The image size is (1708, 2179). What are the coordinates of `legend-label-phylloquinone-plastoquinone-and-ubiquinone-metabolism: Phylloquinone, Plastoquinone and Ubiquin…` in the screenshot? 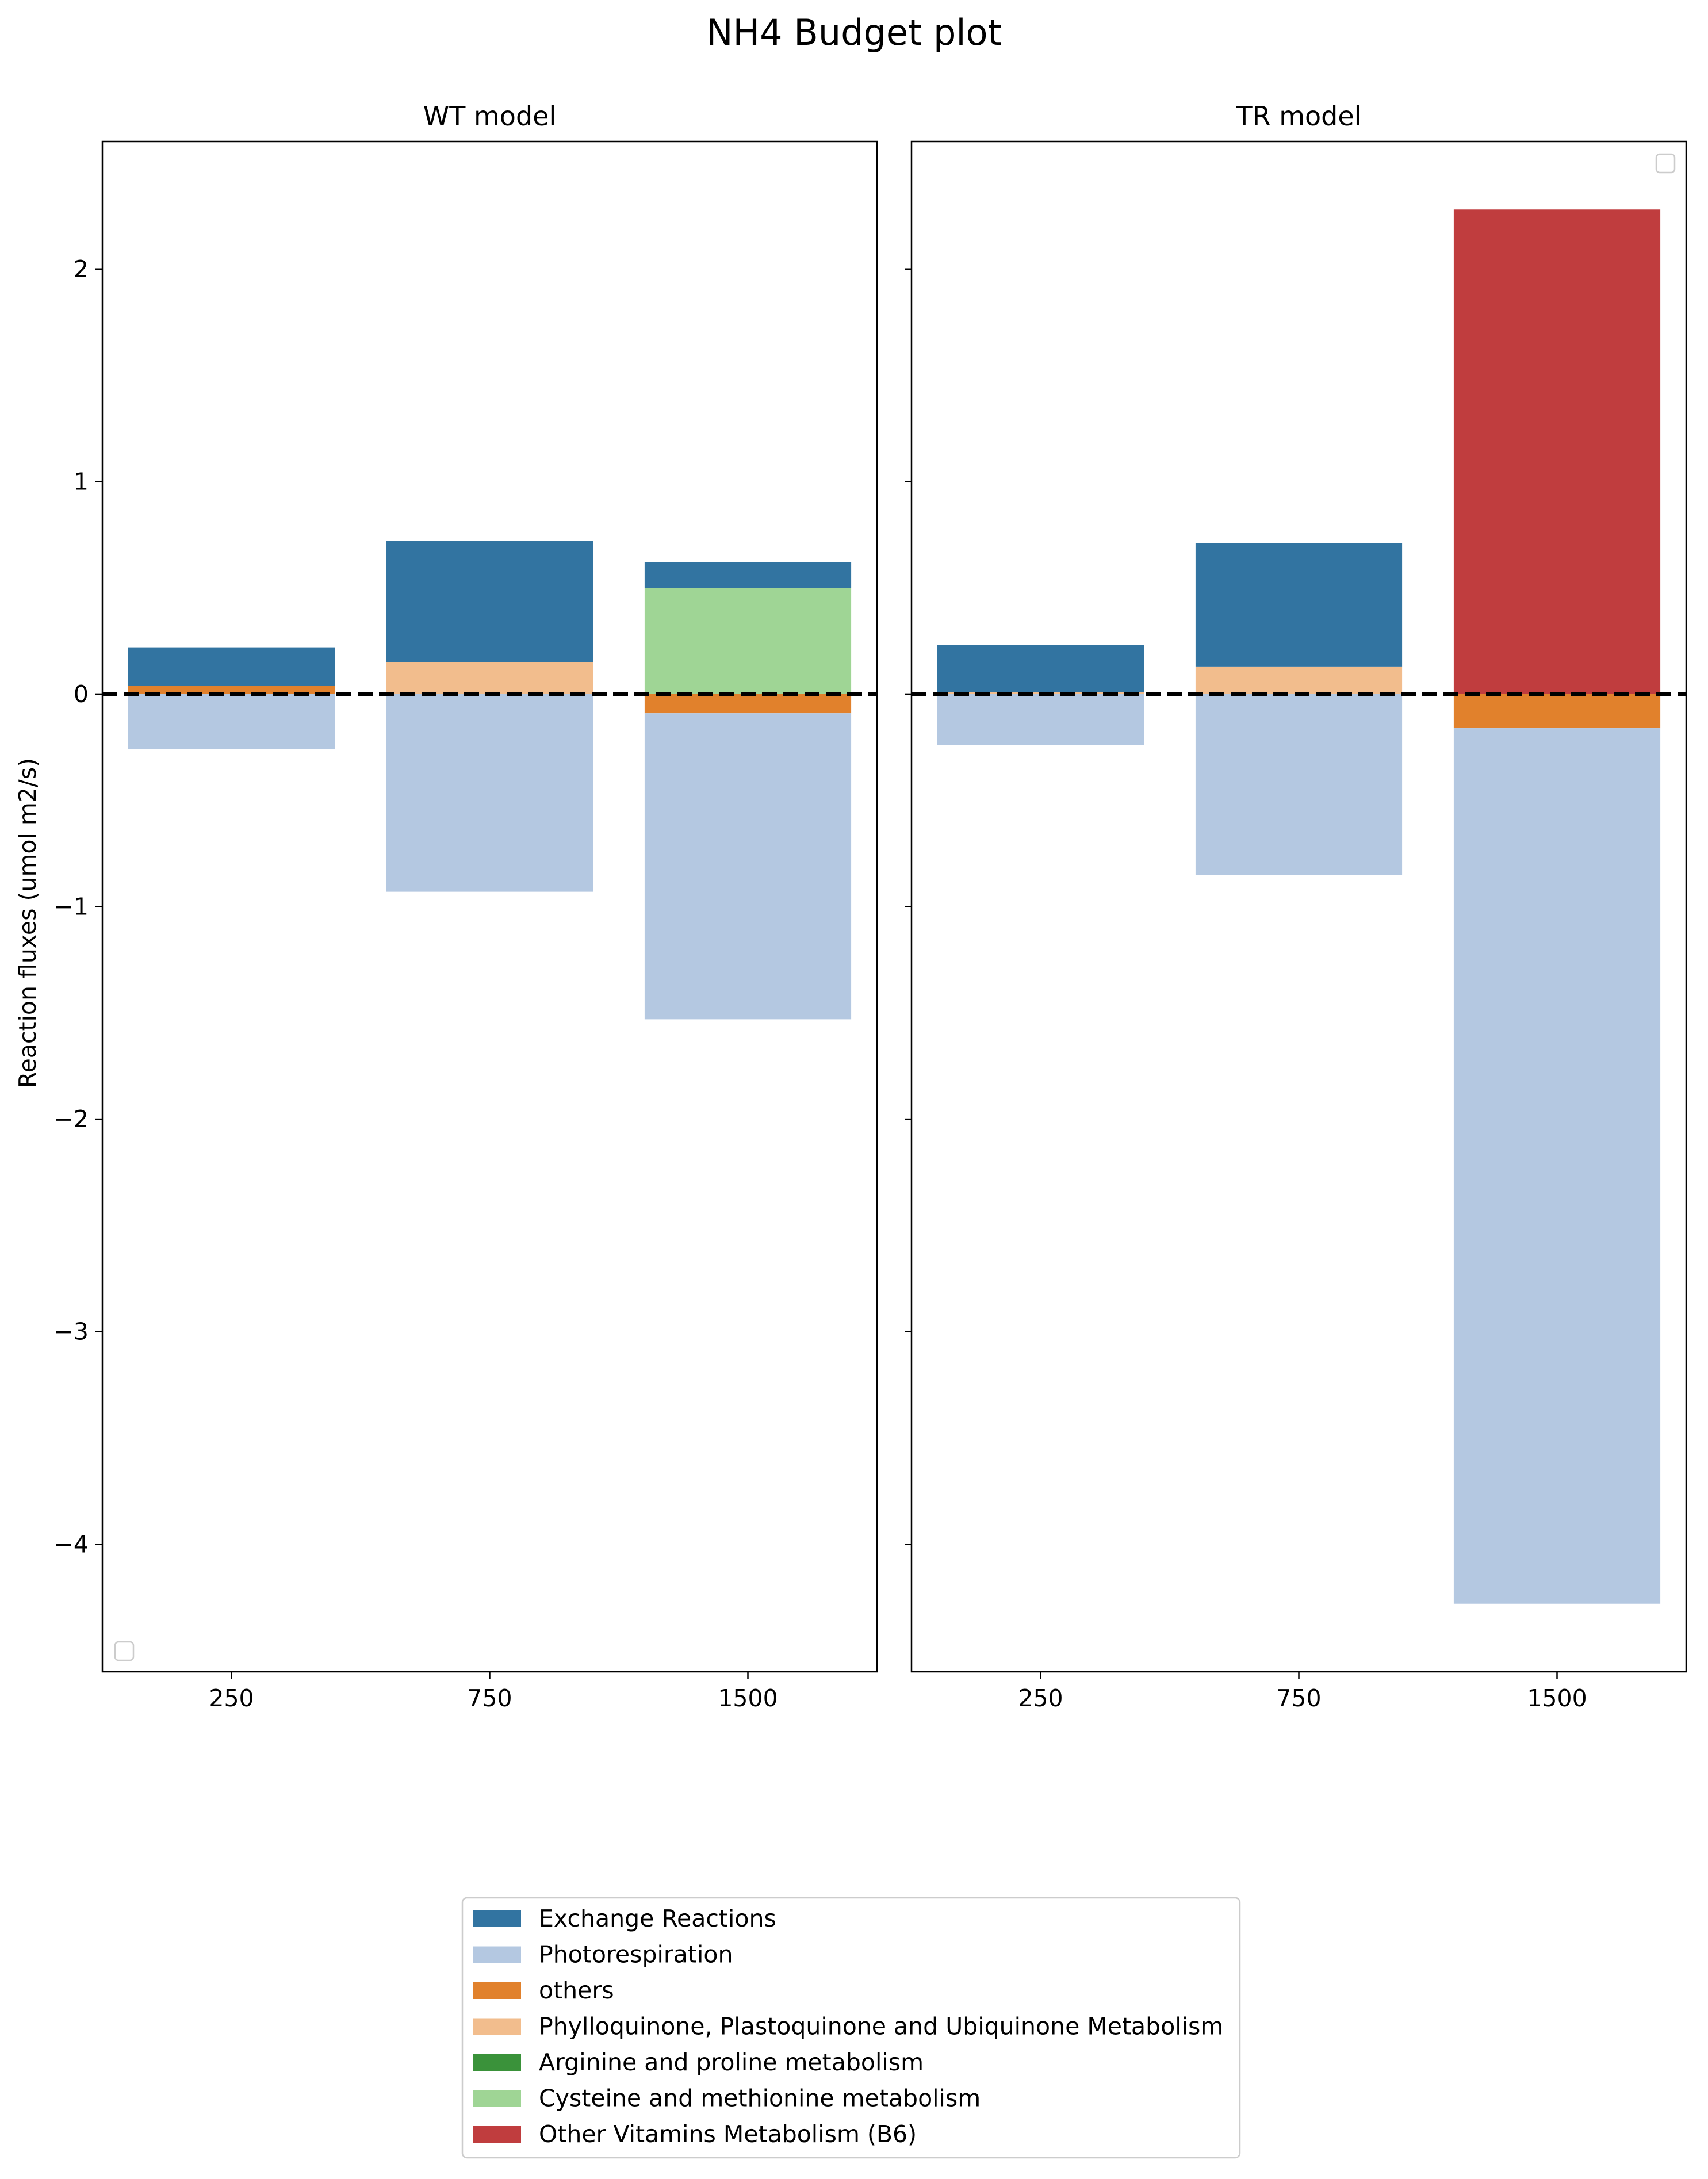 It's located at (881, 2026).